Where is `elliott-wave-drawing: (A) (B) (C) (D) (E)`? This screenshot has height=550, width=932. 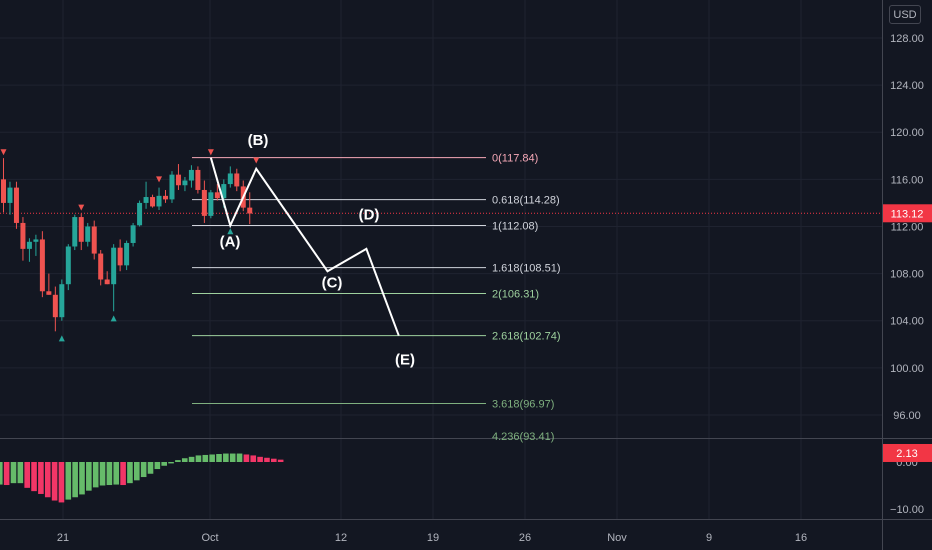 elliott-wave-drawing: (A) (B) (C) (D) (E) is located at coordinates (312, 250).